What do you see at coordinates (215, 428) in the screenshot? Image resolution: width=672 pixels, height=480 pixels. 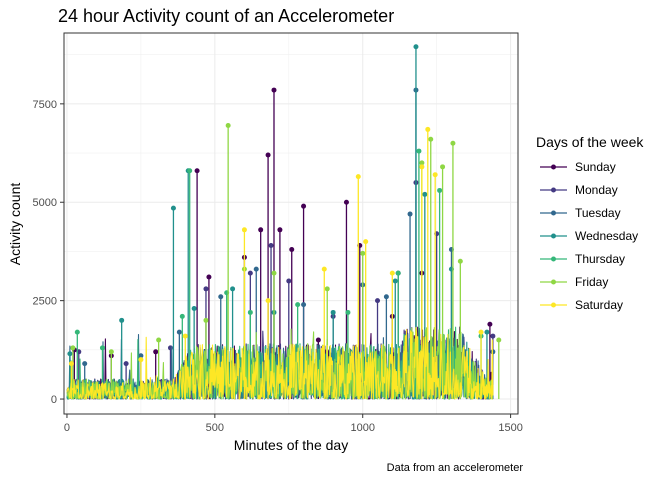 I see `x-tick-label: 500` at bounding box center [215, 428].